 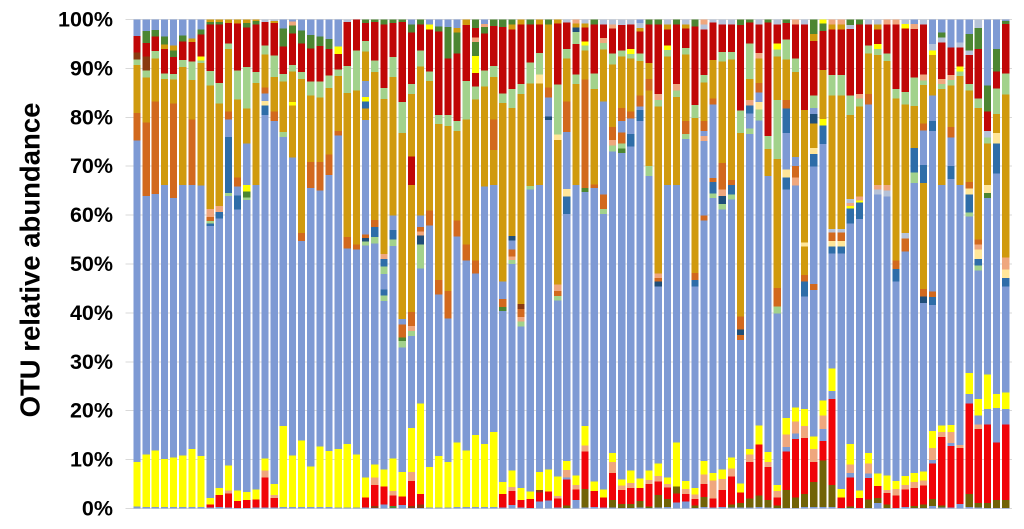 What do you see at coordinates (91, 313) in the screenshot?
I see `svg-text: 40%` at bounding box center [91, 313].